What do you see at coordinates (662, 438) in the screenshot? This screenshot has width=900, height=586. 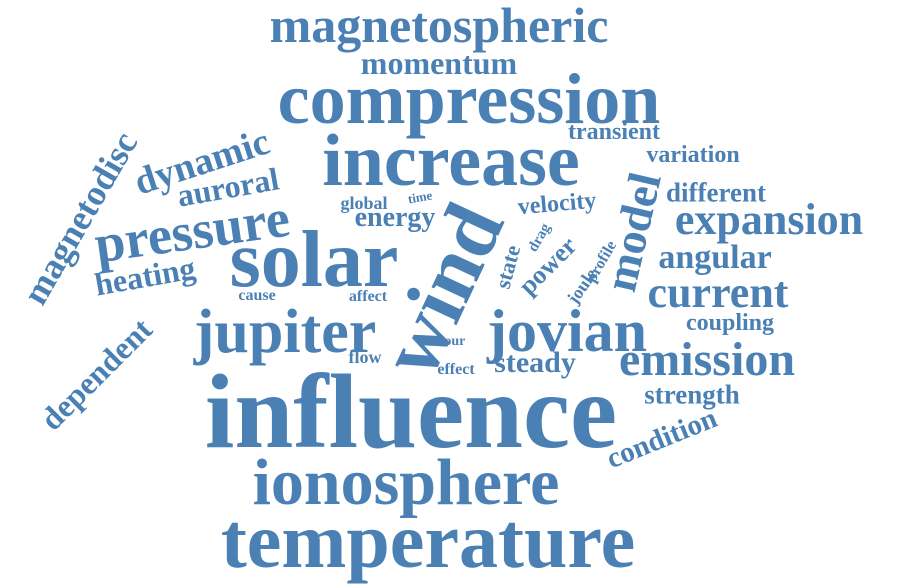 I see `word-condition: condition` at bounding box center [662, 438].